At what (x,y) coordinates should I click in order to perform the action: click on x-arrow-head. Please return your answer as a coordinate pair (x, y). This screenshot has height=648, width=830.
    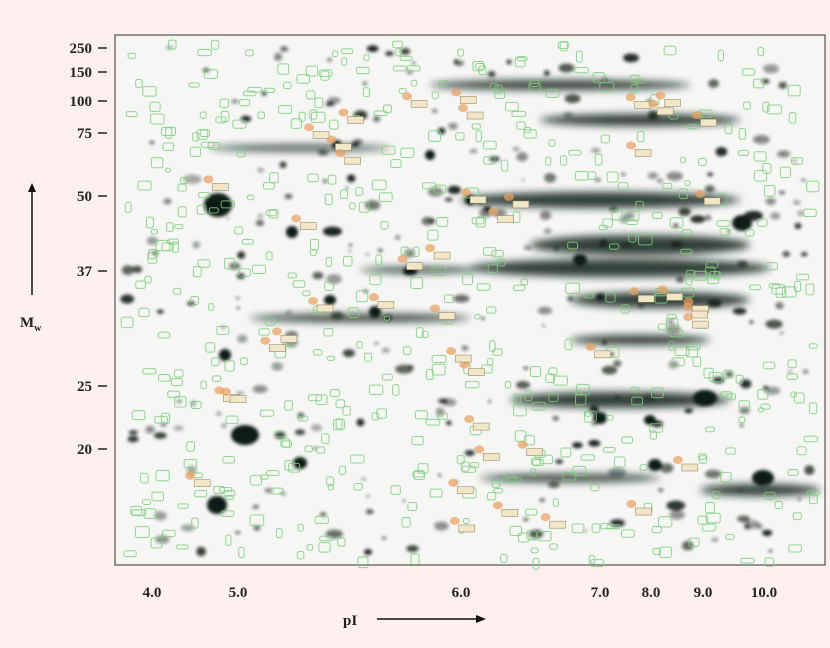
    Looking at the image, I should click on (481, 619).